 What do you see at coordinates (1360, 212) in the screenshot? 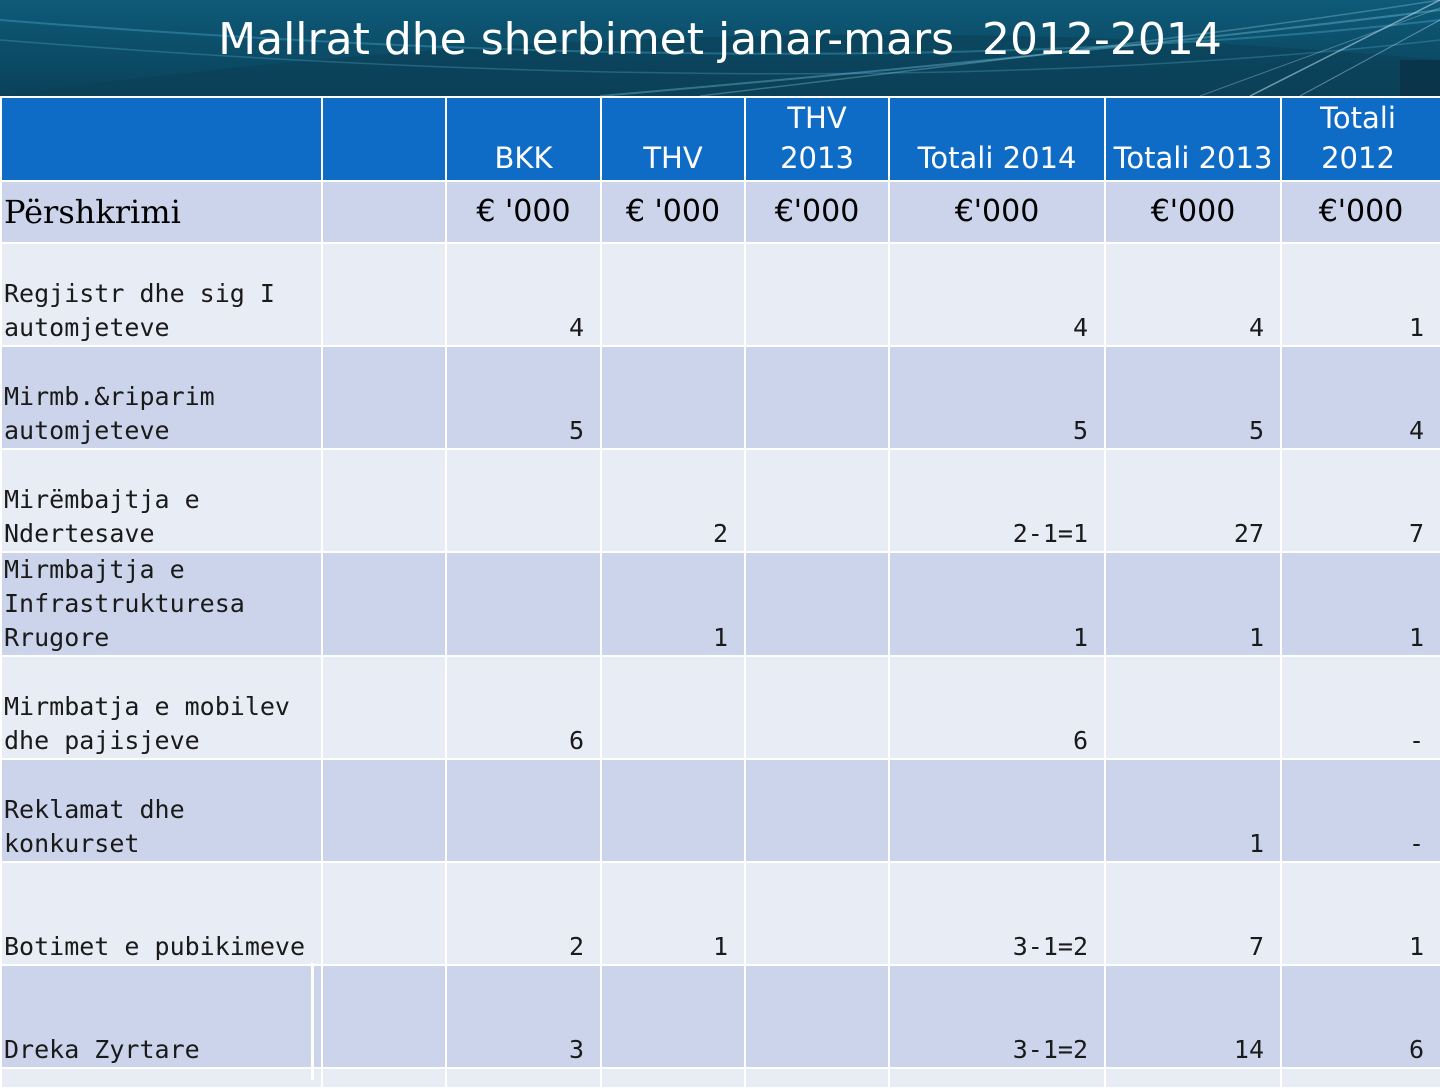
I see `unit-cell-totali-2012: €'000` at bounding box center [1360, 212].